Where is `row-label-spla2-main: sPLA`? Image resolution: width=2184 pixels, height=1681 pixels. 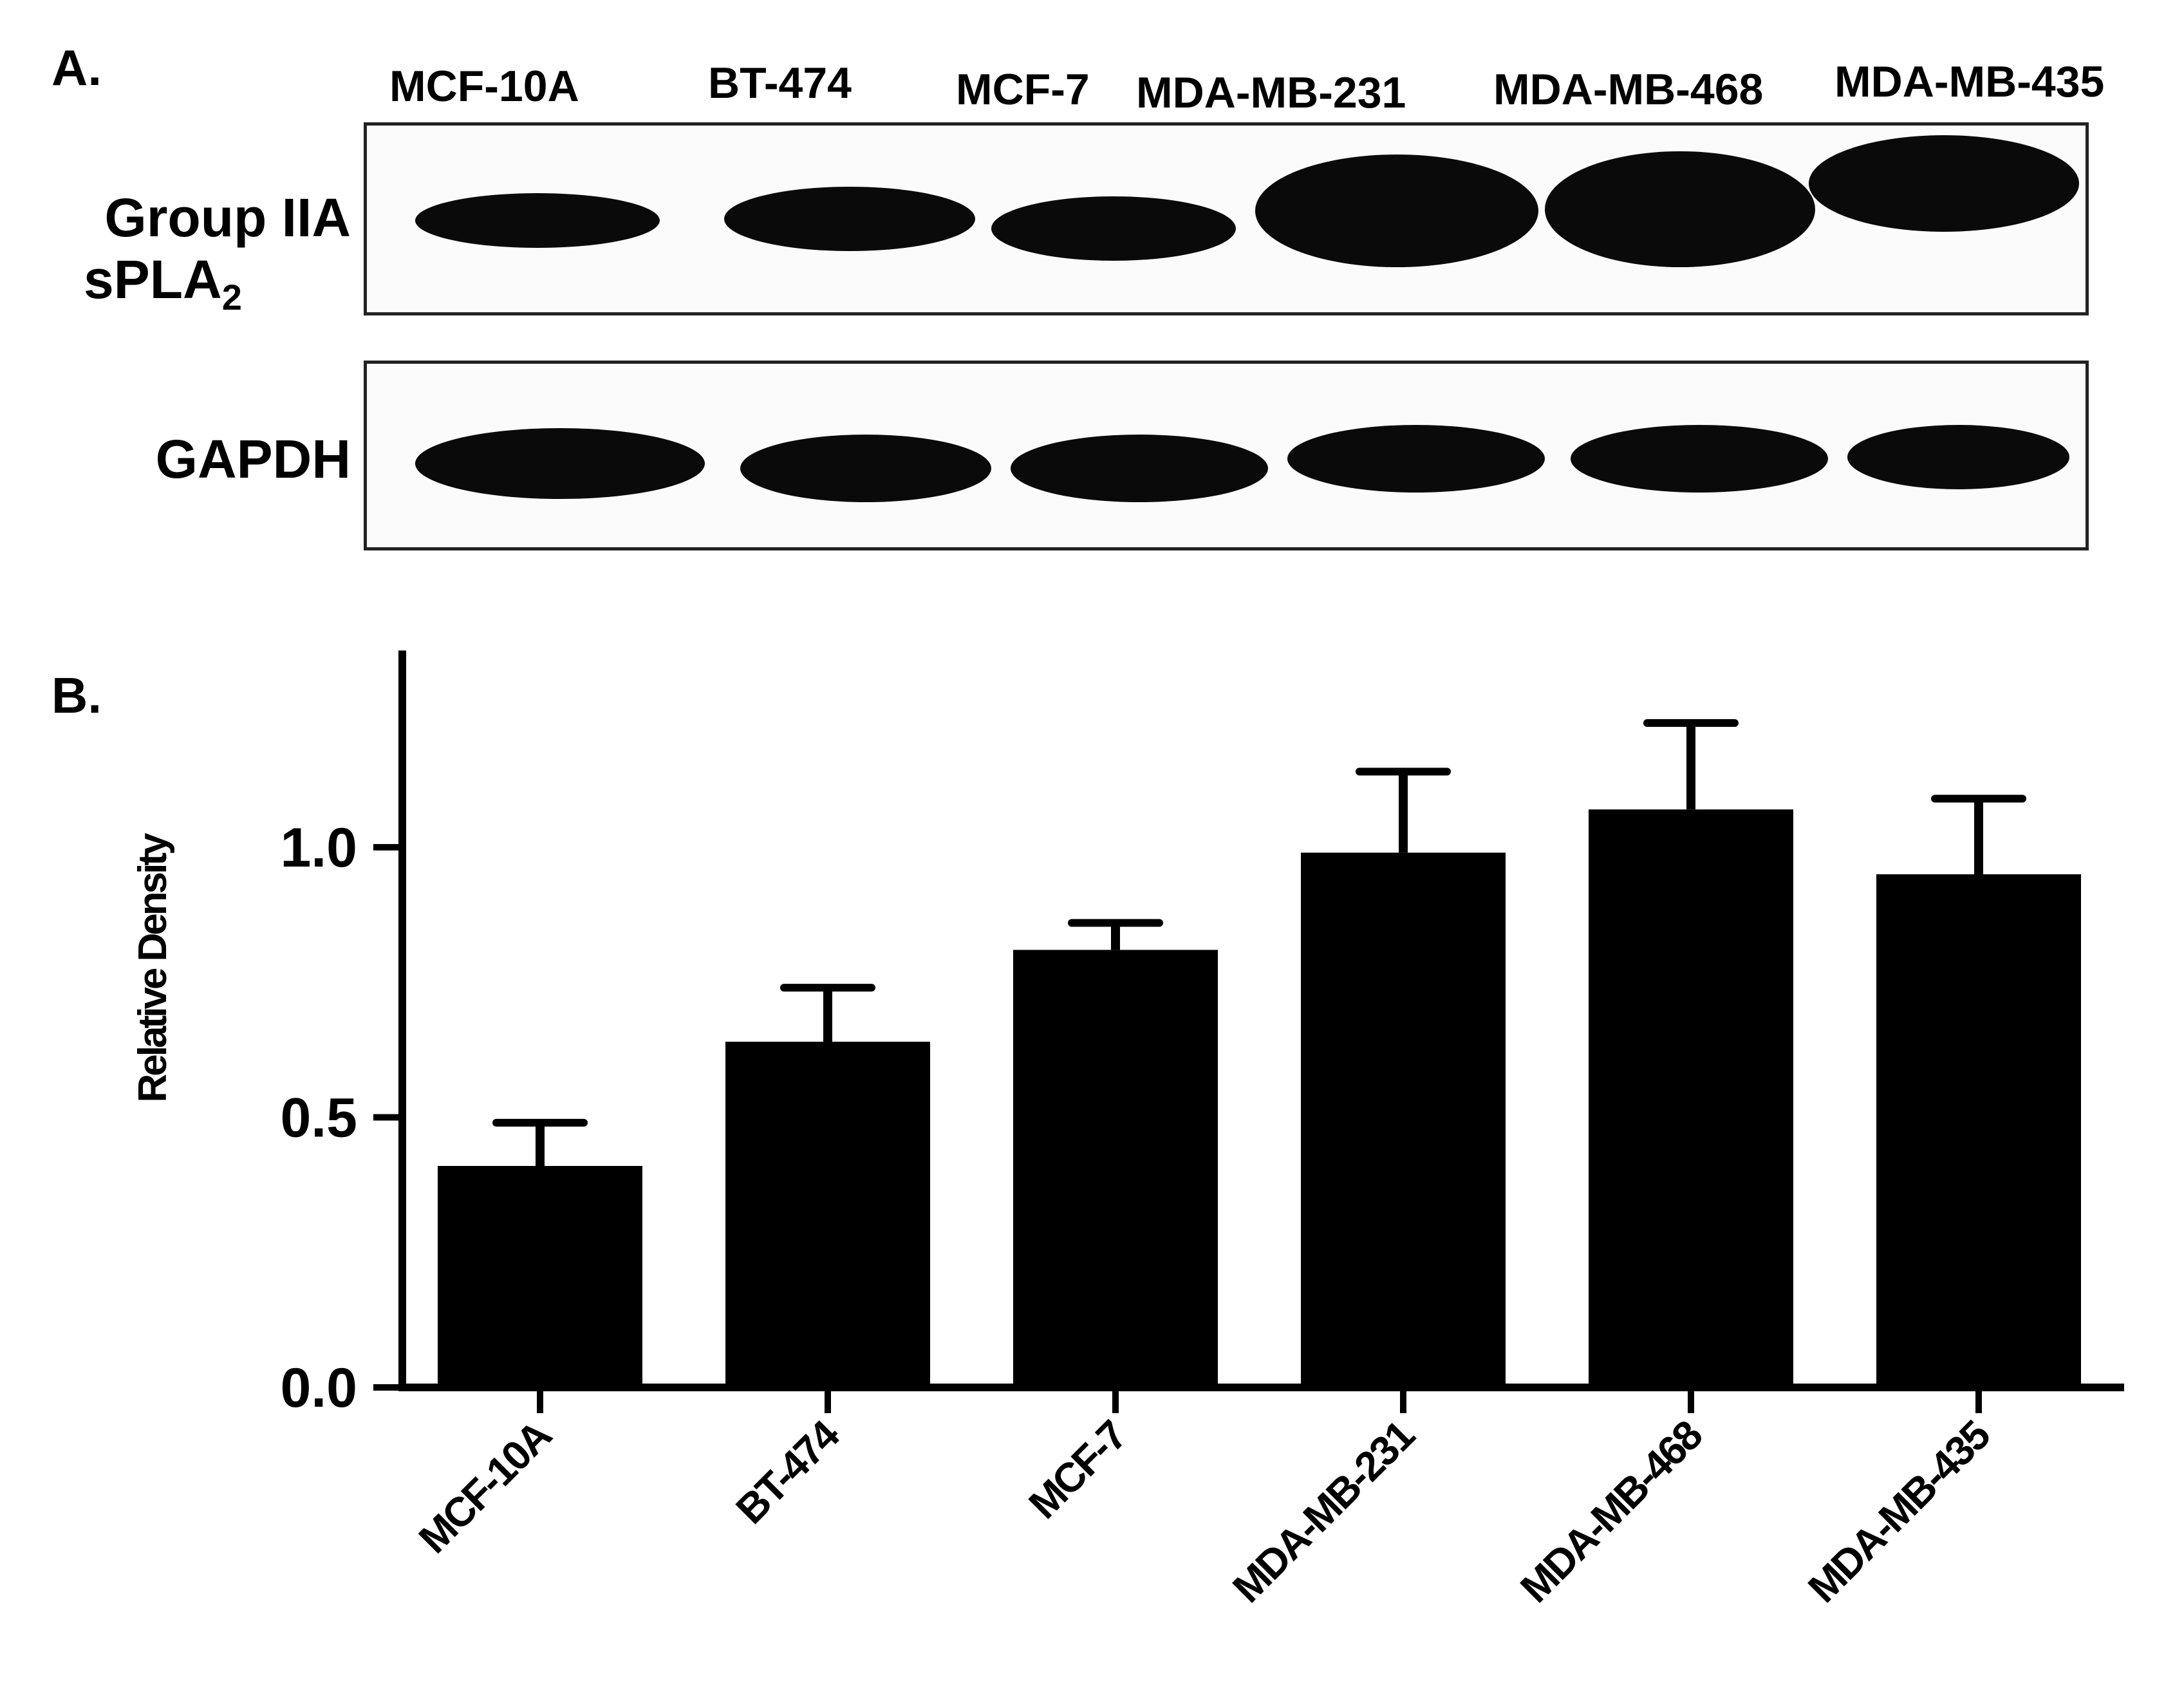
row-label-spla2-main: sPLA is located at coordinates (153, 279).